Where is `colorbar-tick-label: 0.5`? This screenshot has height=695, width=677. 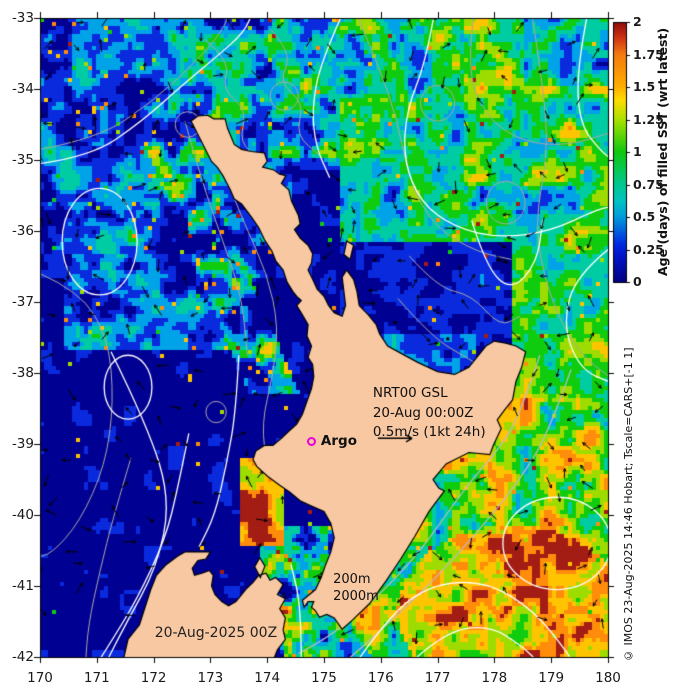 colorbar-tick-label: 0.5 is located at coordinates (644, 216).